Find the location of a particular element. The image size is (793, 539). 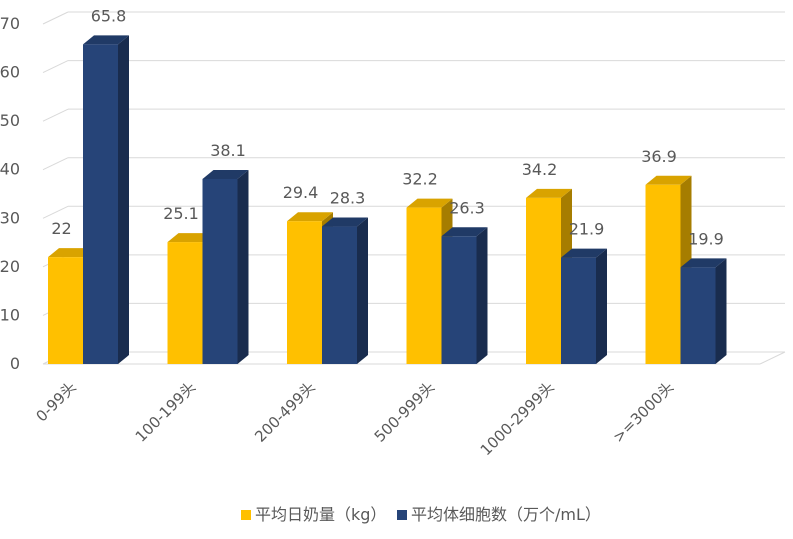

data-label: 34.2 is located at coordinates (540, 169).